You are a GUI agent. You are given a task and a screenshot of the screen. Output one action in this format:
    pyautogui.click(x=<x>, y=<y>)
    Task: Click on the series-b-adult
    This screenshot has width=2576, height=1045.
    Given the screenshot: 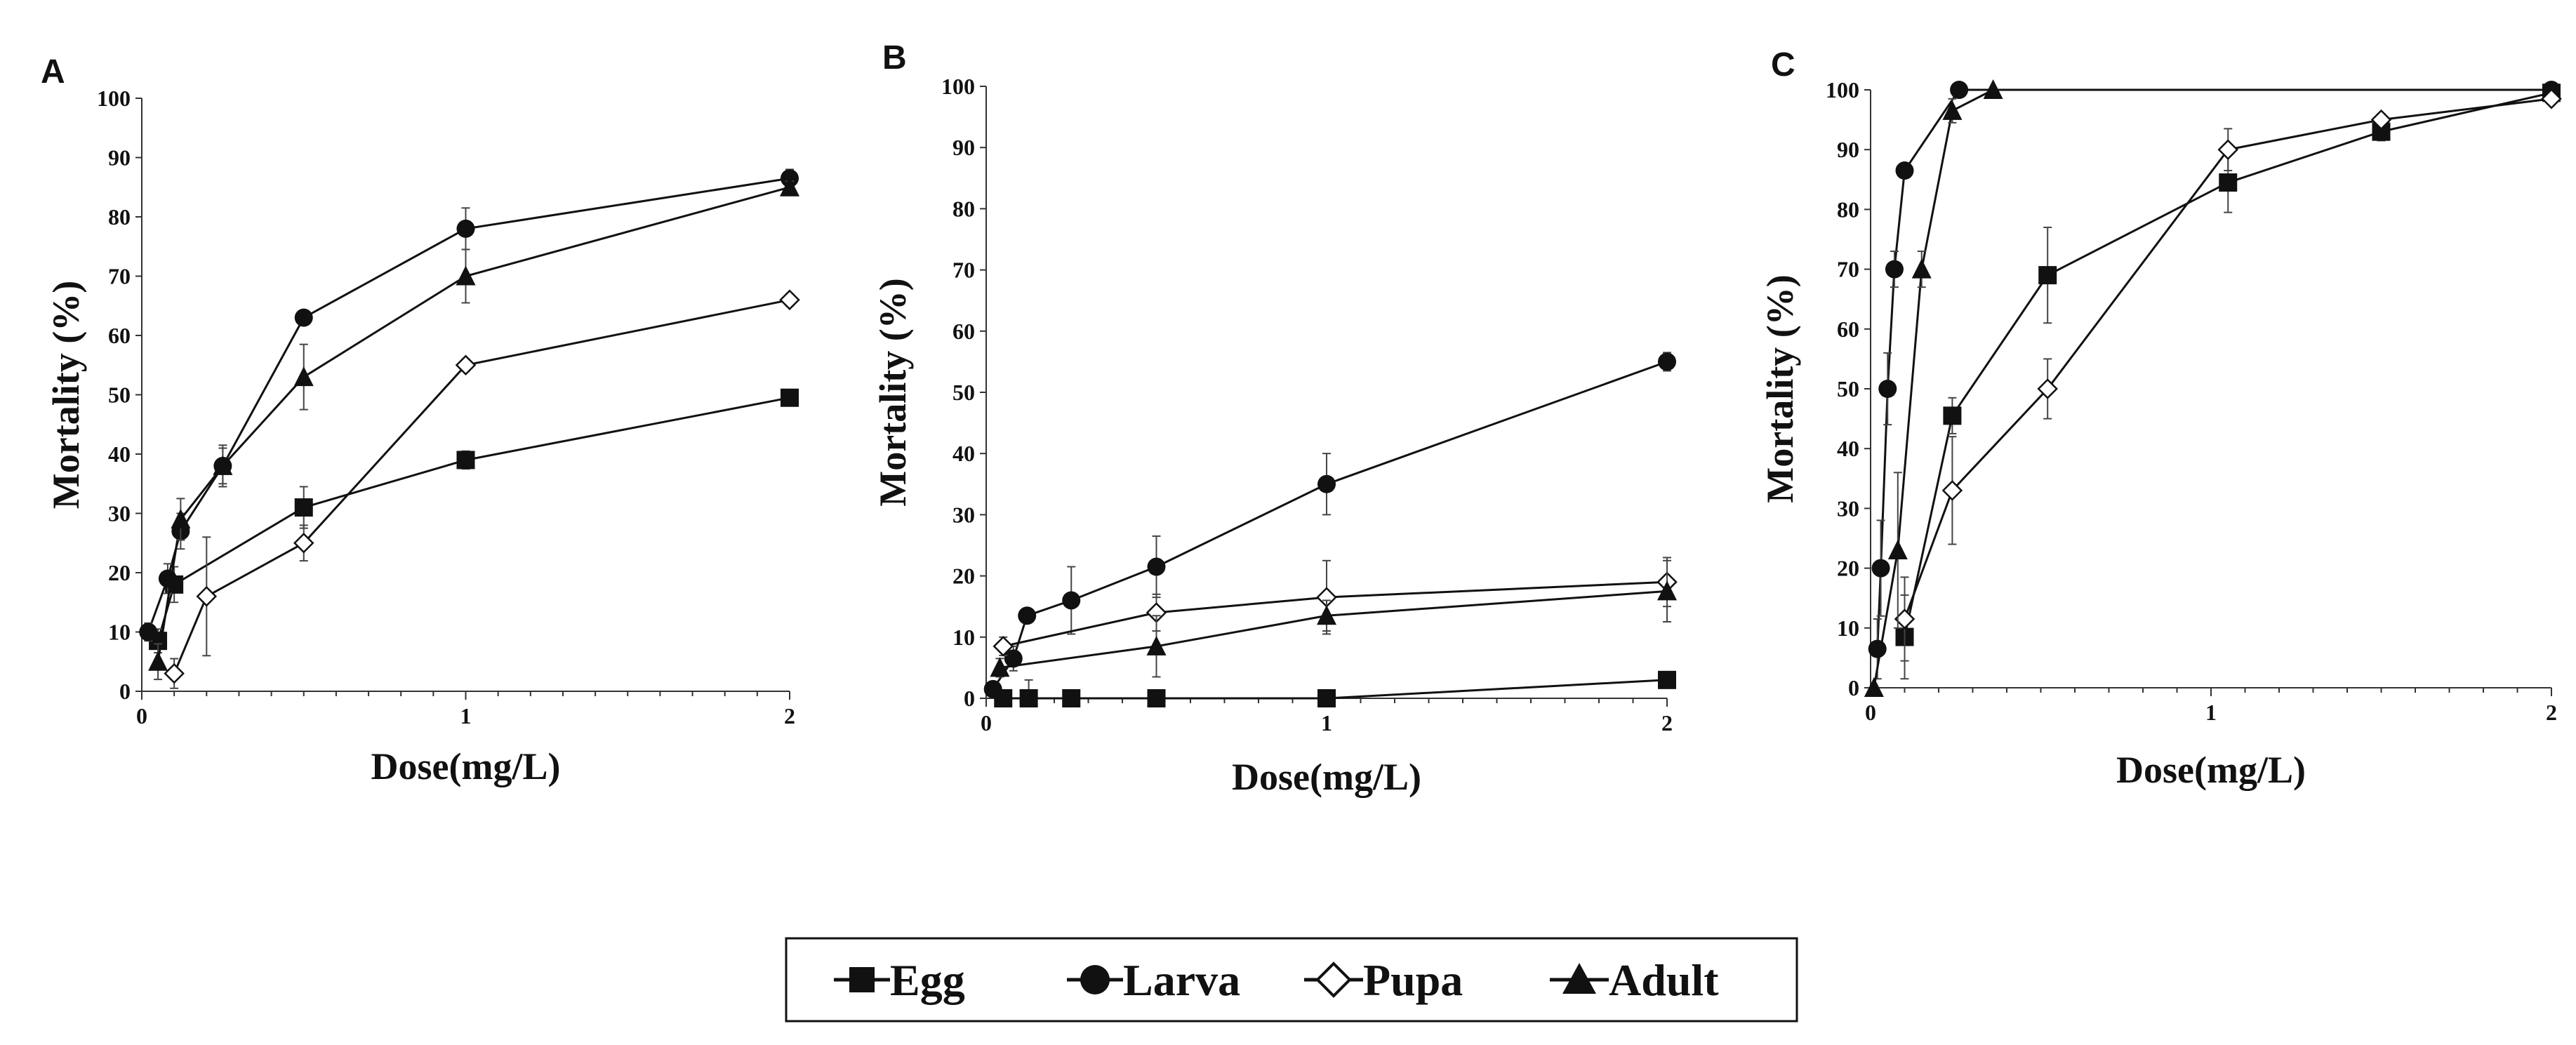 What is the action you would take?
    pyautogui.click(x=1334, y=618)
    